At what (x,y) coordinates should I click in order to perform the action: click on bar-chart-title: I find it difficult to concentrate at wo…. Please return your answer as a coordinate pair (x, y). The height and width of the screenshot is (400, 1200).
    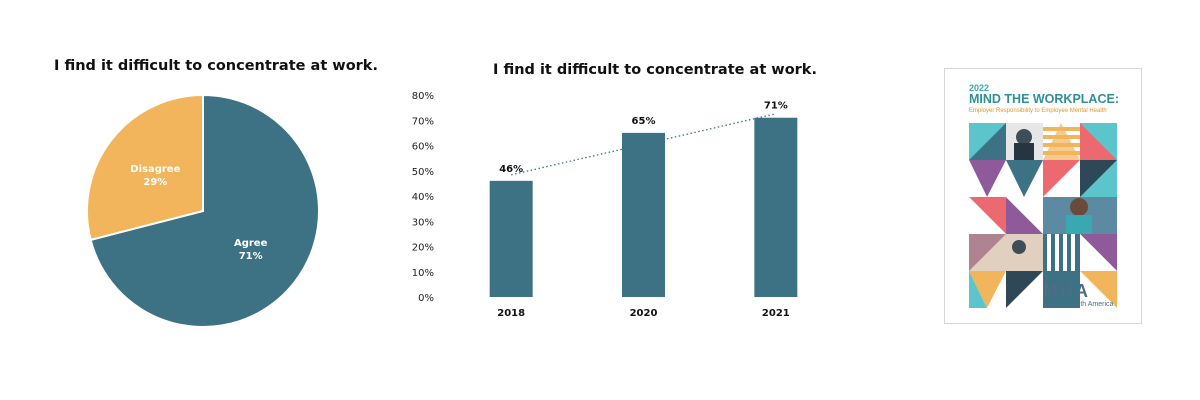
    Looking at the image, I should click on (655, 70).